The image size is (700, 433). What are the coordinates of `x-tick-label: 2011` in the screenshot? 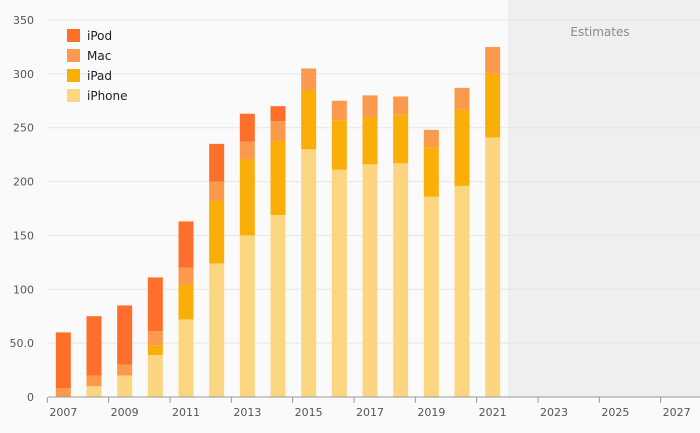 It's located at (186, 412).